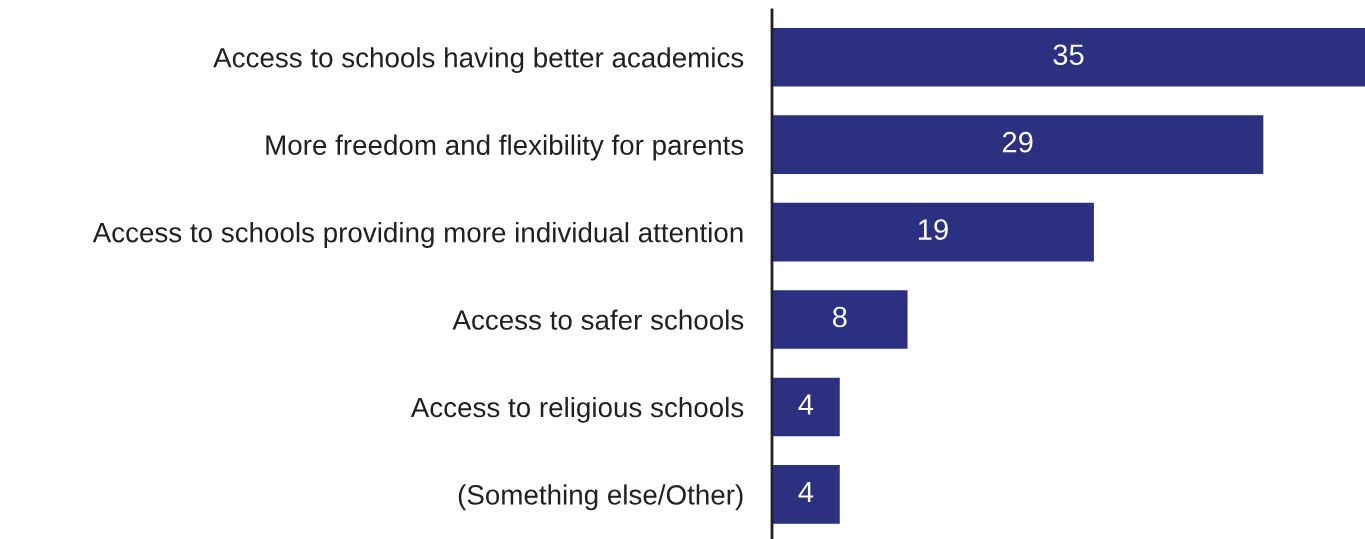  What do you see at coordinates (505, 147) in the screenshot?
I see `y-tick-label: More freedom and flexibility for parents` at bounding box center [505, 147].